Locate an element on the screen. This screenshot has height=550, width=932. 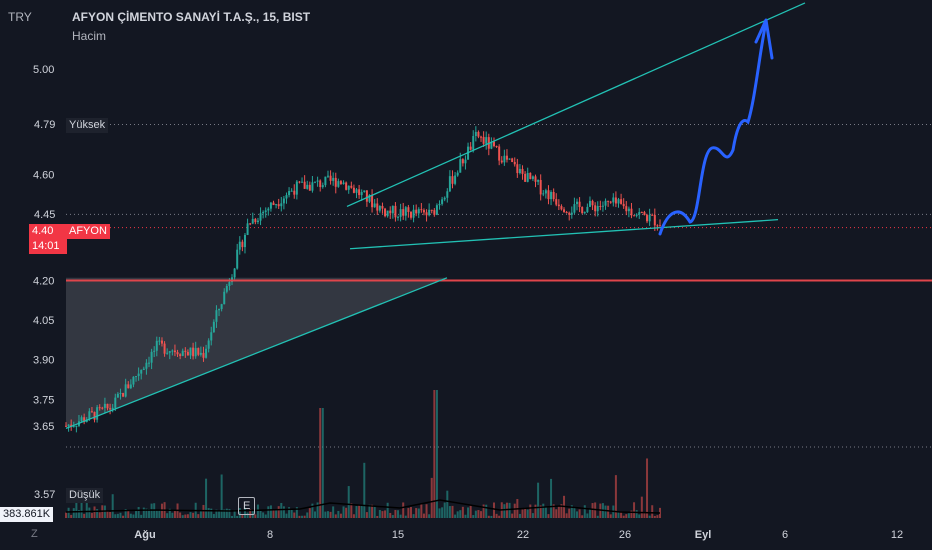
lower-channel-line is located at coordinates (256, 353).